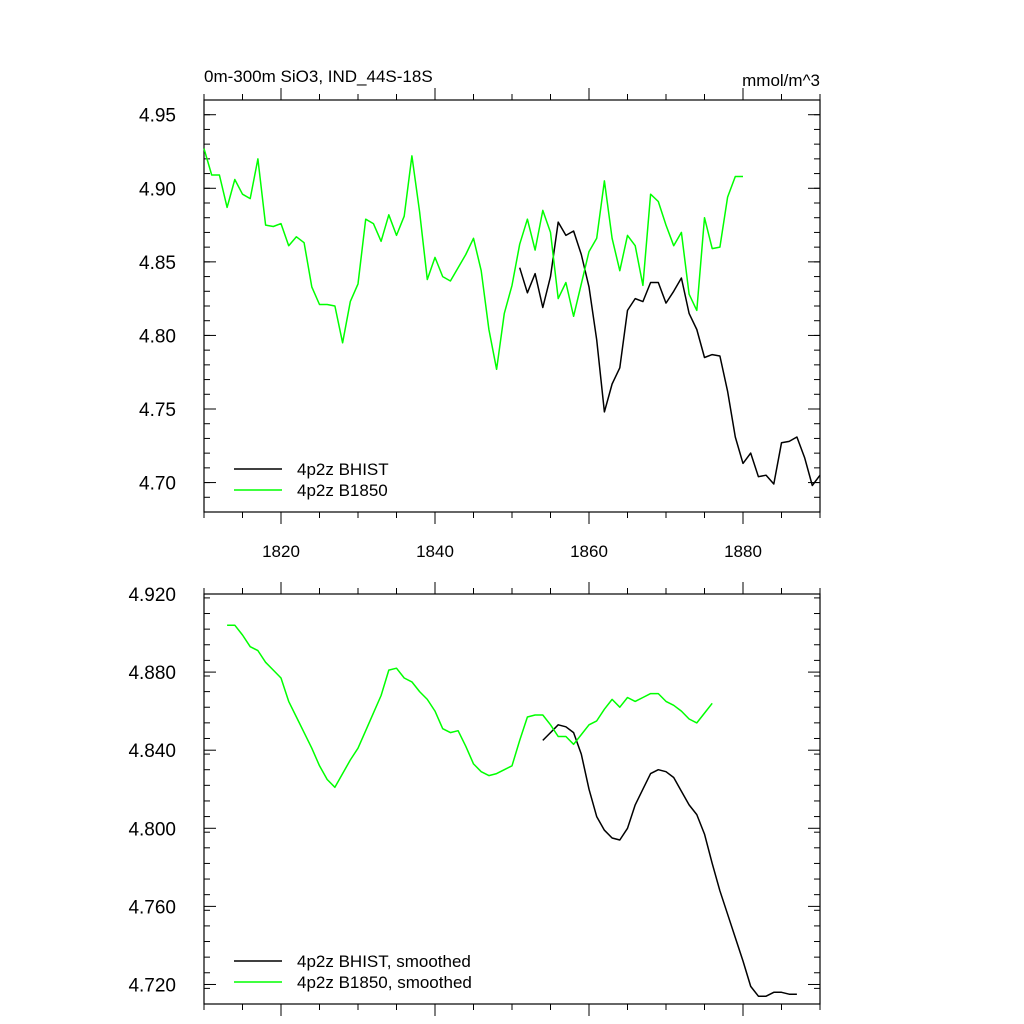 Image resolution: width=1024 pixels, height=1024 pixels. What do you see at coordinates (152, 790) in the screenshot?
I see `bottom-y-tick-labels: 4.720 4.760 4.800 4.840 4.880 4.920` at bounding box center [152, 790].